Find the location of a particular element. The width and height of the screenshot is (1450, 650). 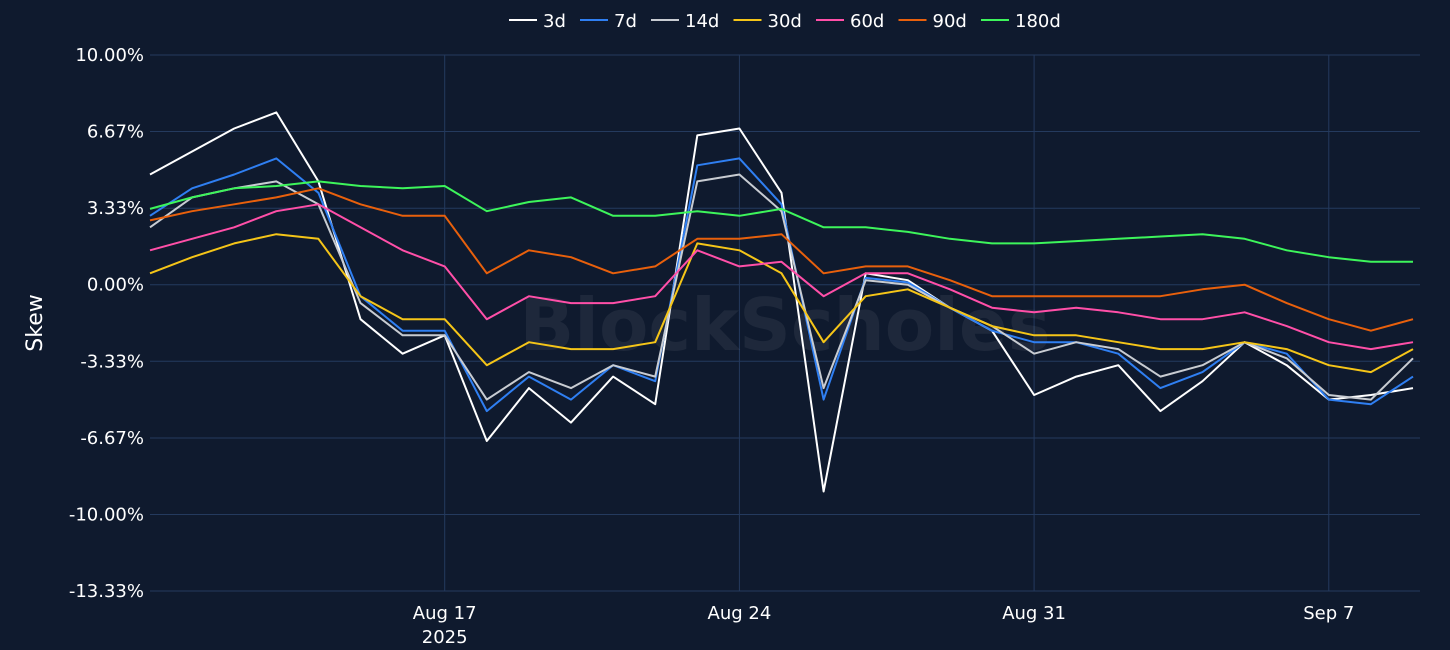

y-tick-label: -10.00% is located at coordinates (106, 514).